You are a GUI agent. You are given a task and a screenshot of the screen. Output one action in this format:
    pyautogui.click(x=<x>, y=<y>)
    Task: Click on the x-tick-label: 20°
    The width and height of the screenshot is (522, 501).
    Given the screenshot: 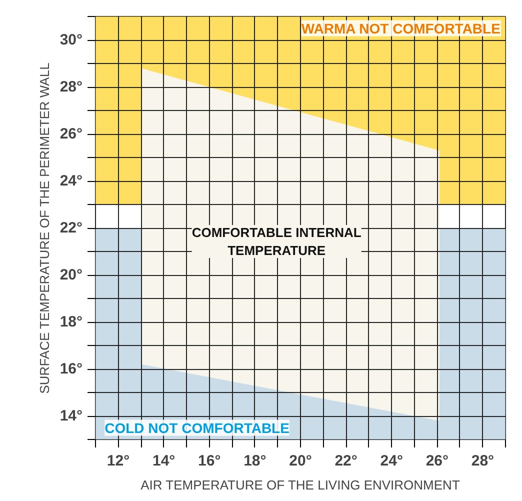 What is the action you would take?
    pyautogui.click(x=300, y=461)
    